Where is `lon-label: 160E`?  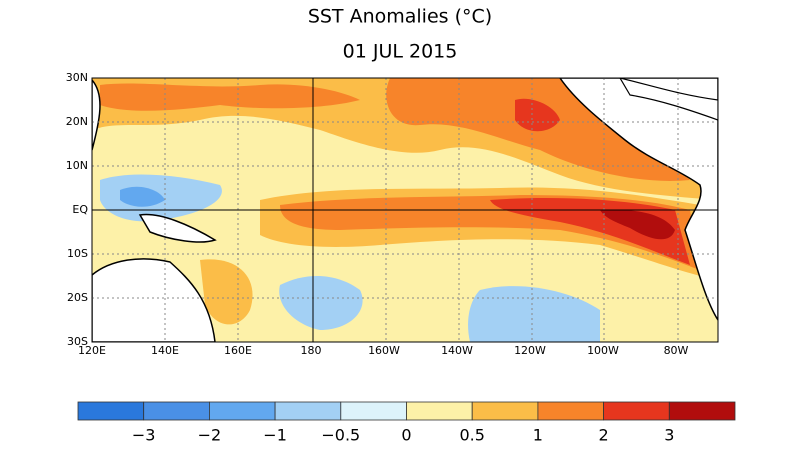
lon-label: 160E is located at coordinates (238, 350).